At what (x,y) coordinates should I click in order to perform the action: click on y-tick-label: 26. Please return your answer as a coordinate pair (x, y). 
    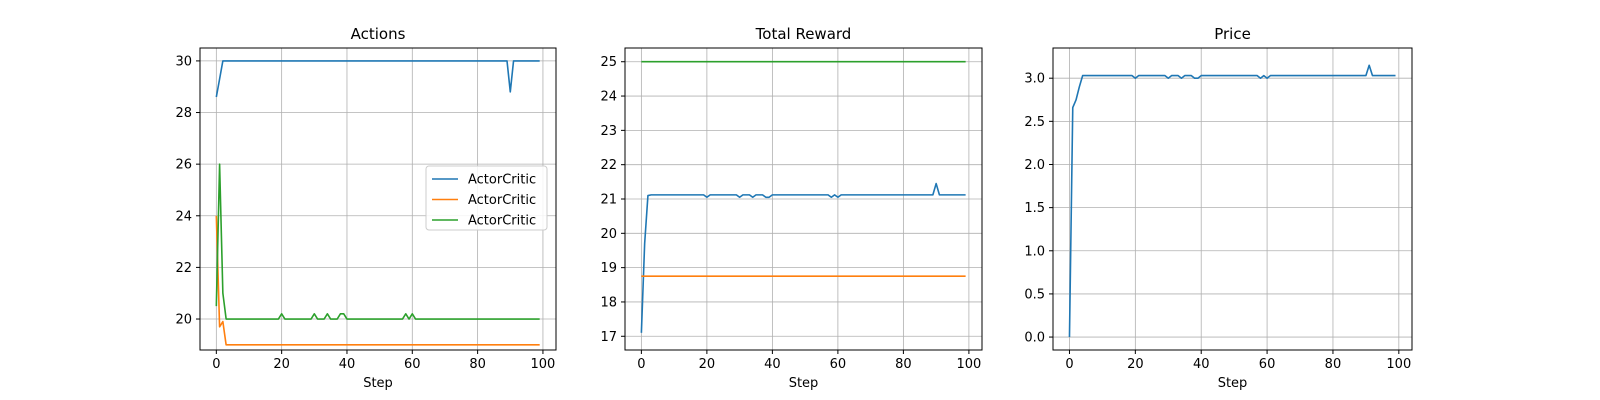
    Looking at the image, I should click on (183, 165).